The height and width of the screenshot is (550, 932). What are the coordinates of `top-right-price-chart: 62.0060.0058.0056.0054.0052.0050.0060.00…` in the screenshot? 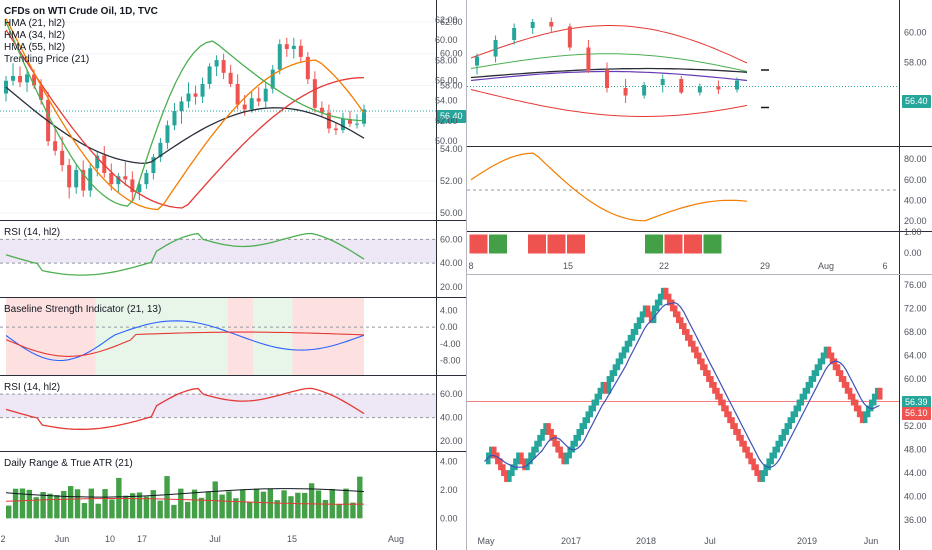 It's located at (681, 73).